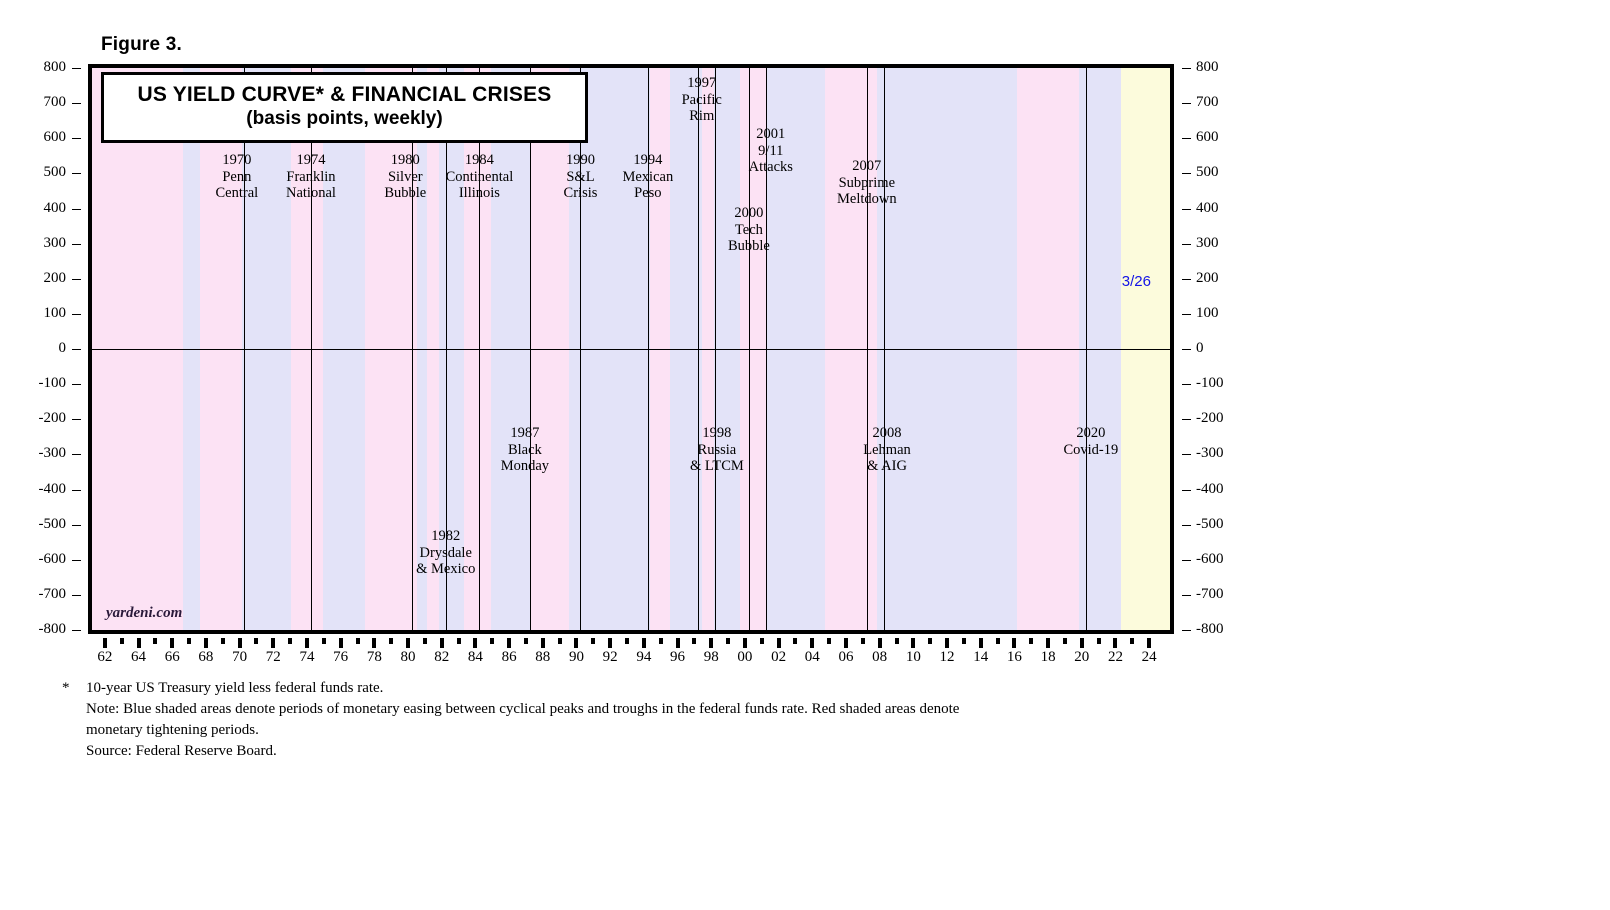  Describe the element at coordinates (644, 657) in the screenshot. I see `x-axis-tick-label: 94` at that location.